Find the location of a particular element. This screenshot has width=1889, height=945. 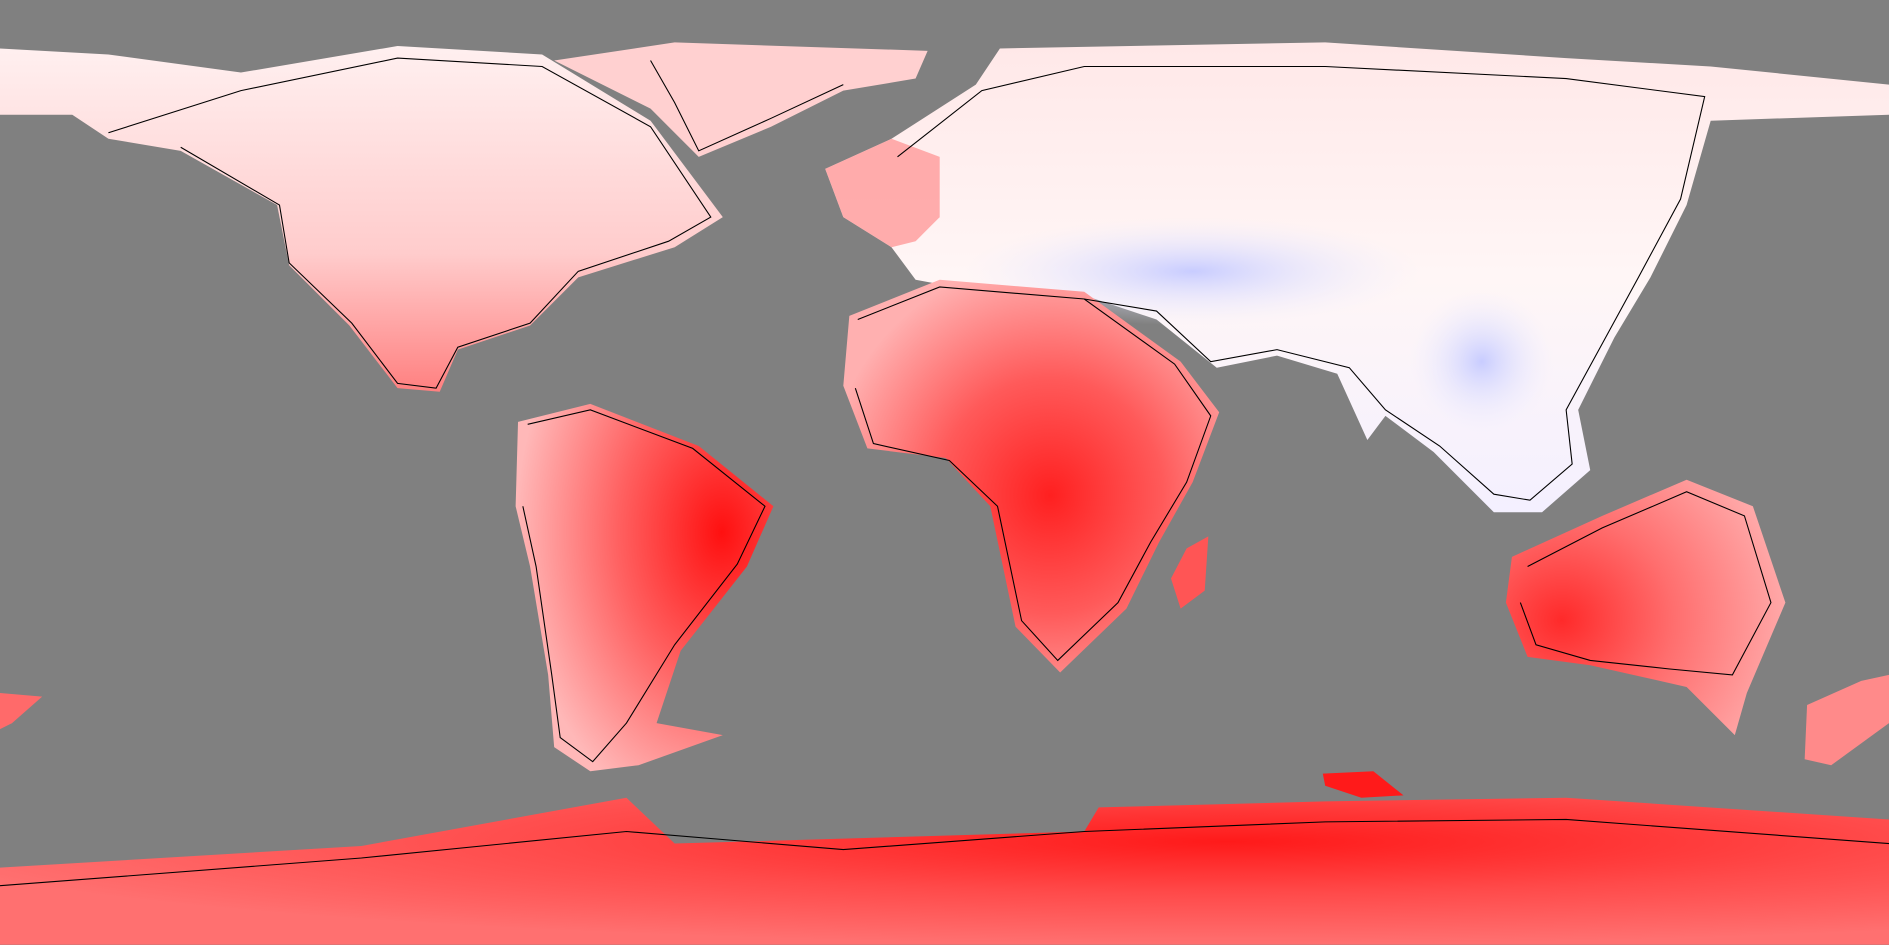

greenland is located at coordinates (741, 99).